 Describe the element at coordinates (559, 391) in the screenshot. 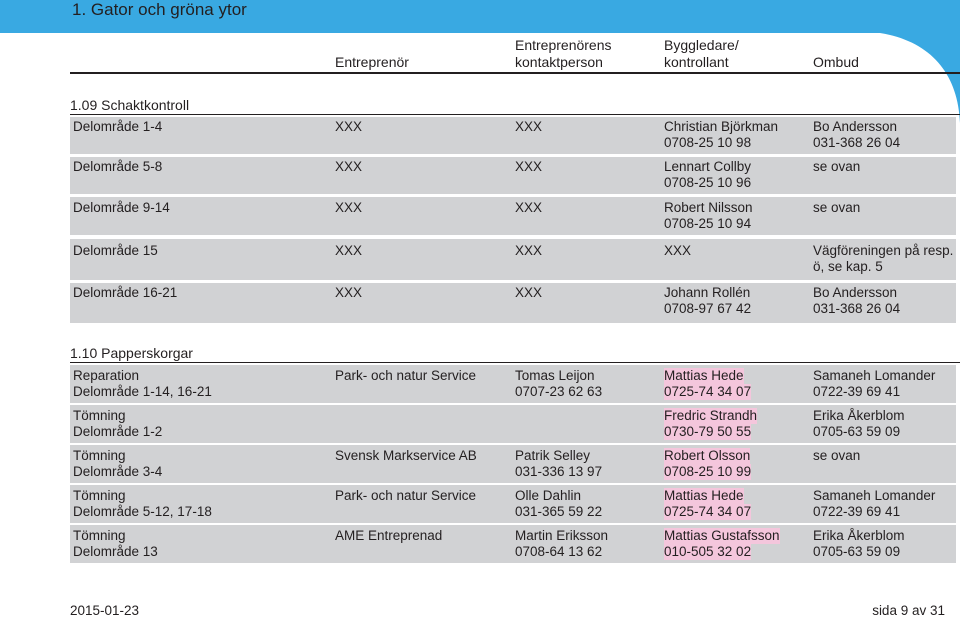

I see `kontakt-phone: 0707-23 62 63` at that location.